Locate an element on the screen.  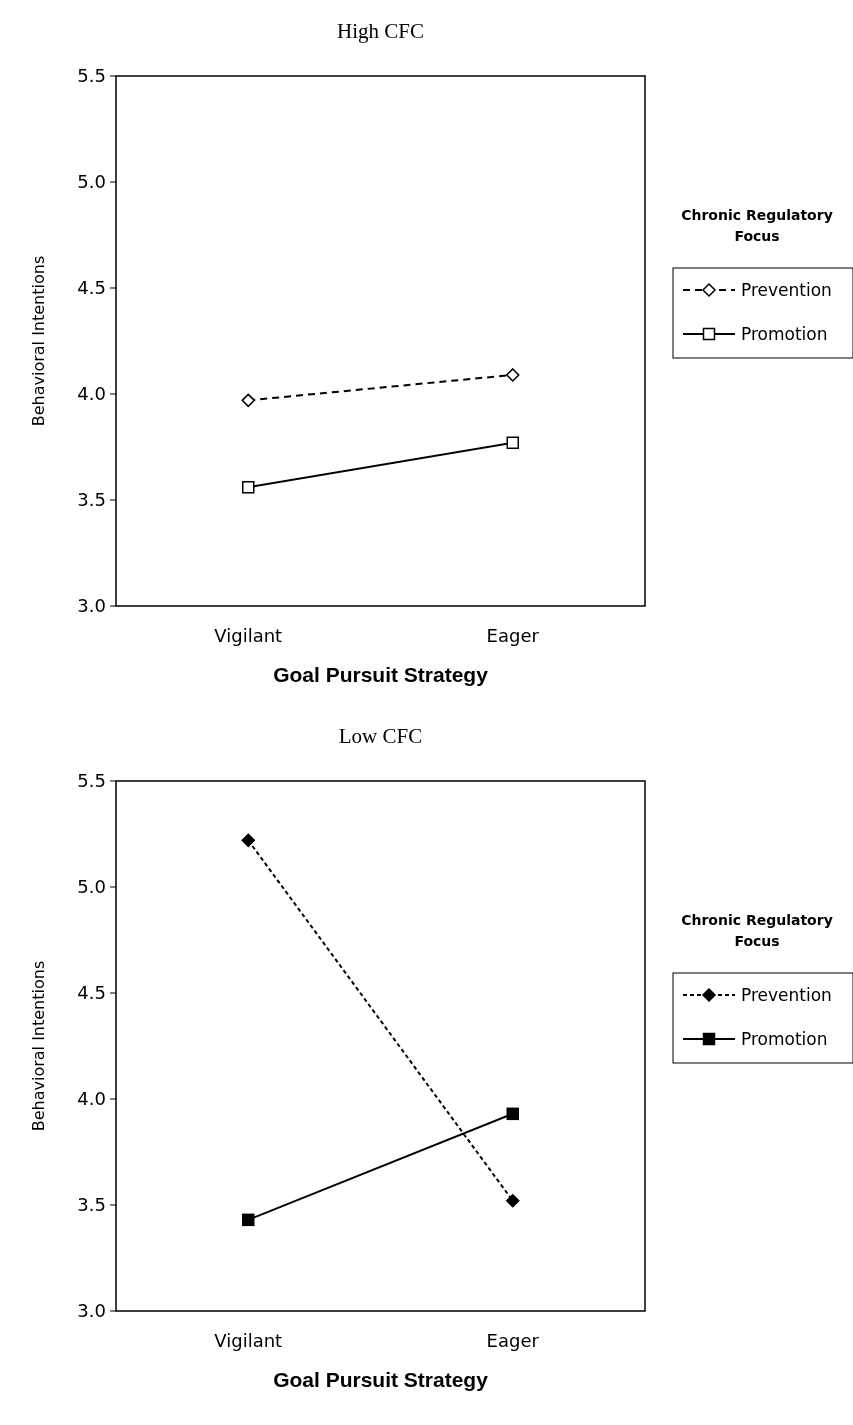
chart-title: High CFC is located at coordinates (380, 31).